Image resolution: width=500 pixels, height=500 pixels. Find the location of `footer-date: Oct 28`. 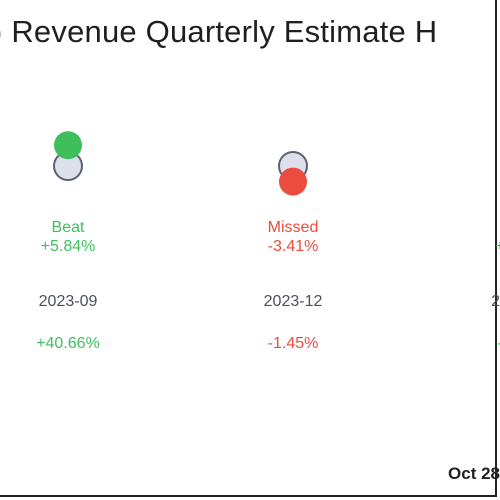

footer-date: Oct 28 is located at coordinates (474, 473).